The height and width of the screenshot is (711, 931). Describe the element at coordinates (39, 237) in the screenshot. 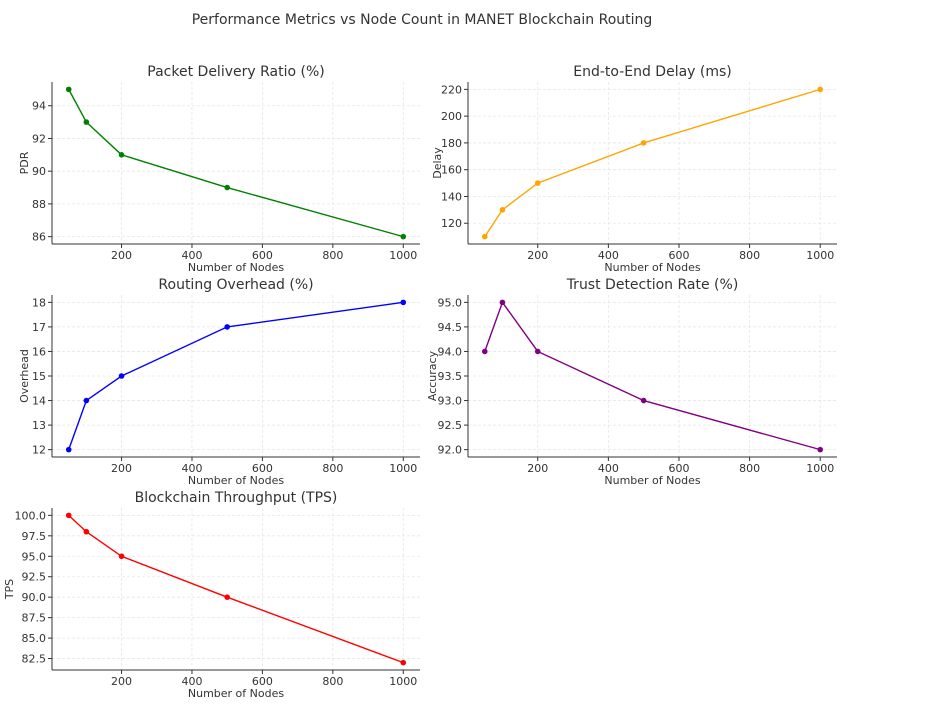

I see `y-tick-label: 86` at that location.